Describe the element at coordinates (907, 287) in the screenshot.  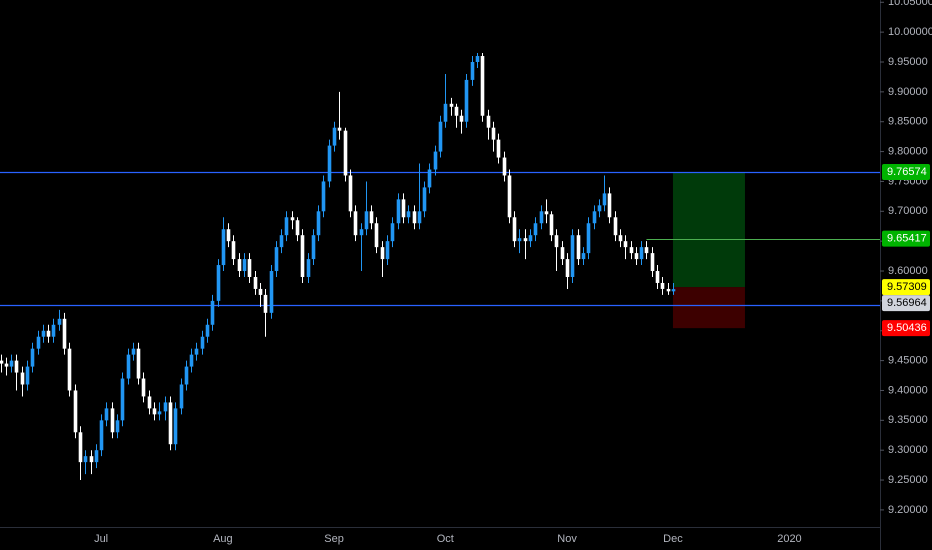
I see `price-label: 9.57309` at that location.